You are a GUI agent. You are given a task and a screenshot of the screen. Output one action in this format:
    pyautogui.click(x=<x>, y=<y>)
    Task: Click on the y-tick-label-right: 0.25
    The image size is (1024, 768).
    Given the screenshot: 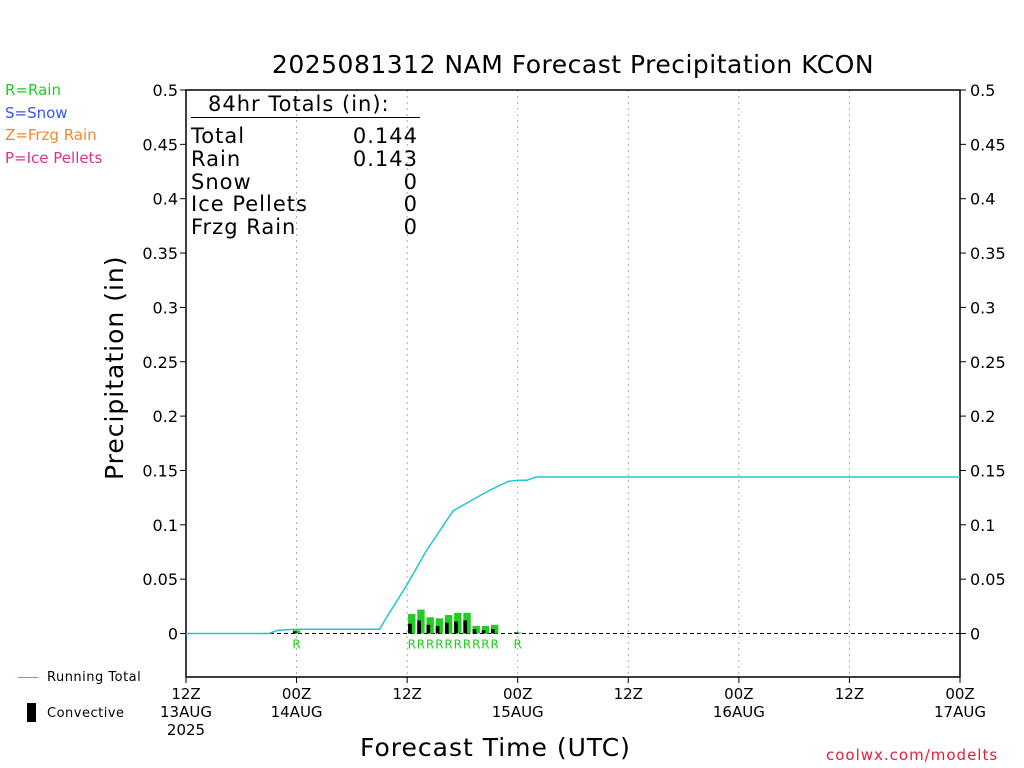 What is the action you would take?
    pyautogui.click(x=988, y=362)
    